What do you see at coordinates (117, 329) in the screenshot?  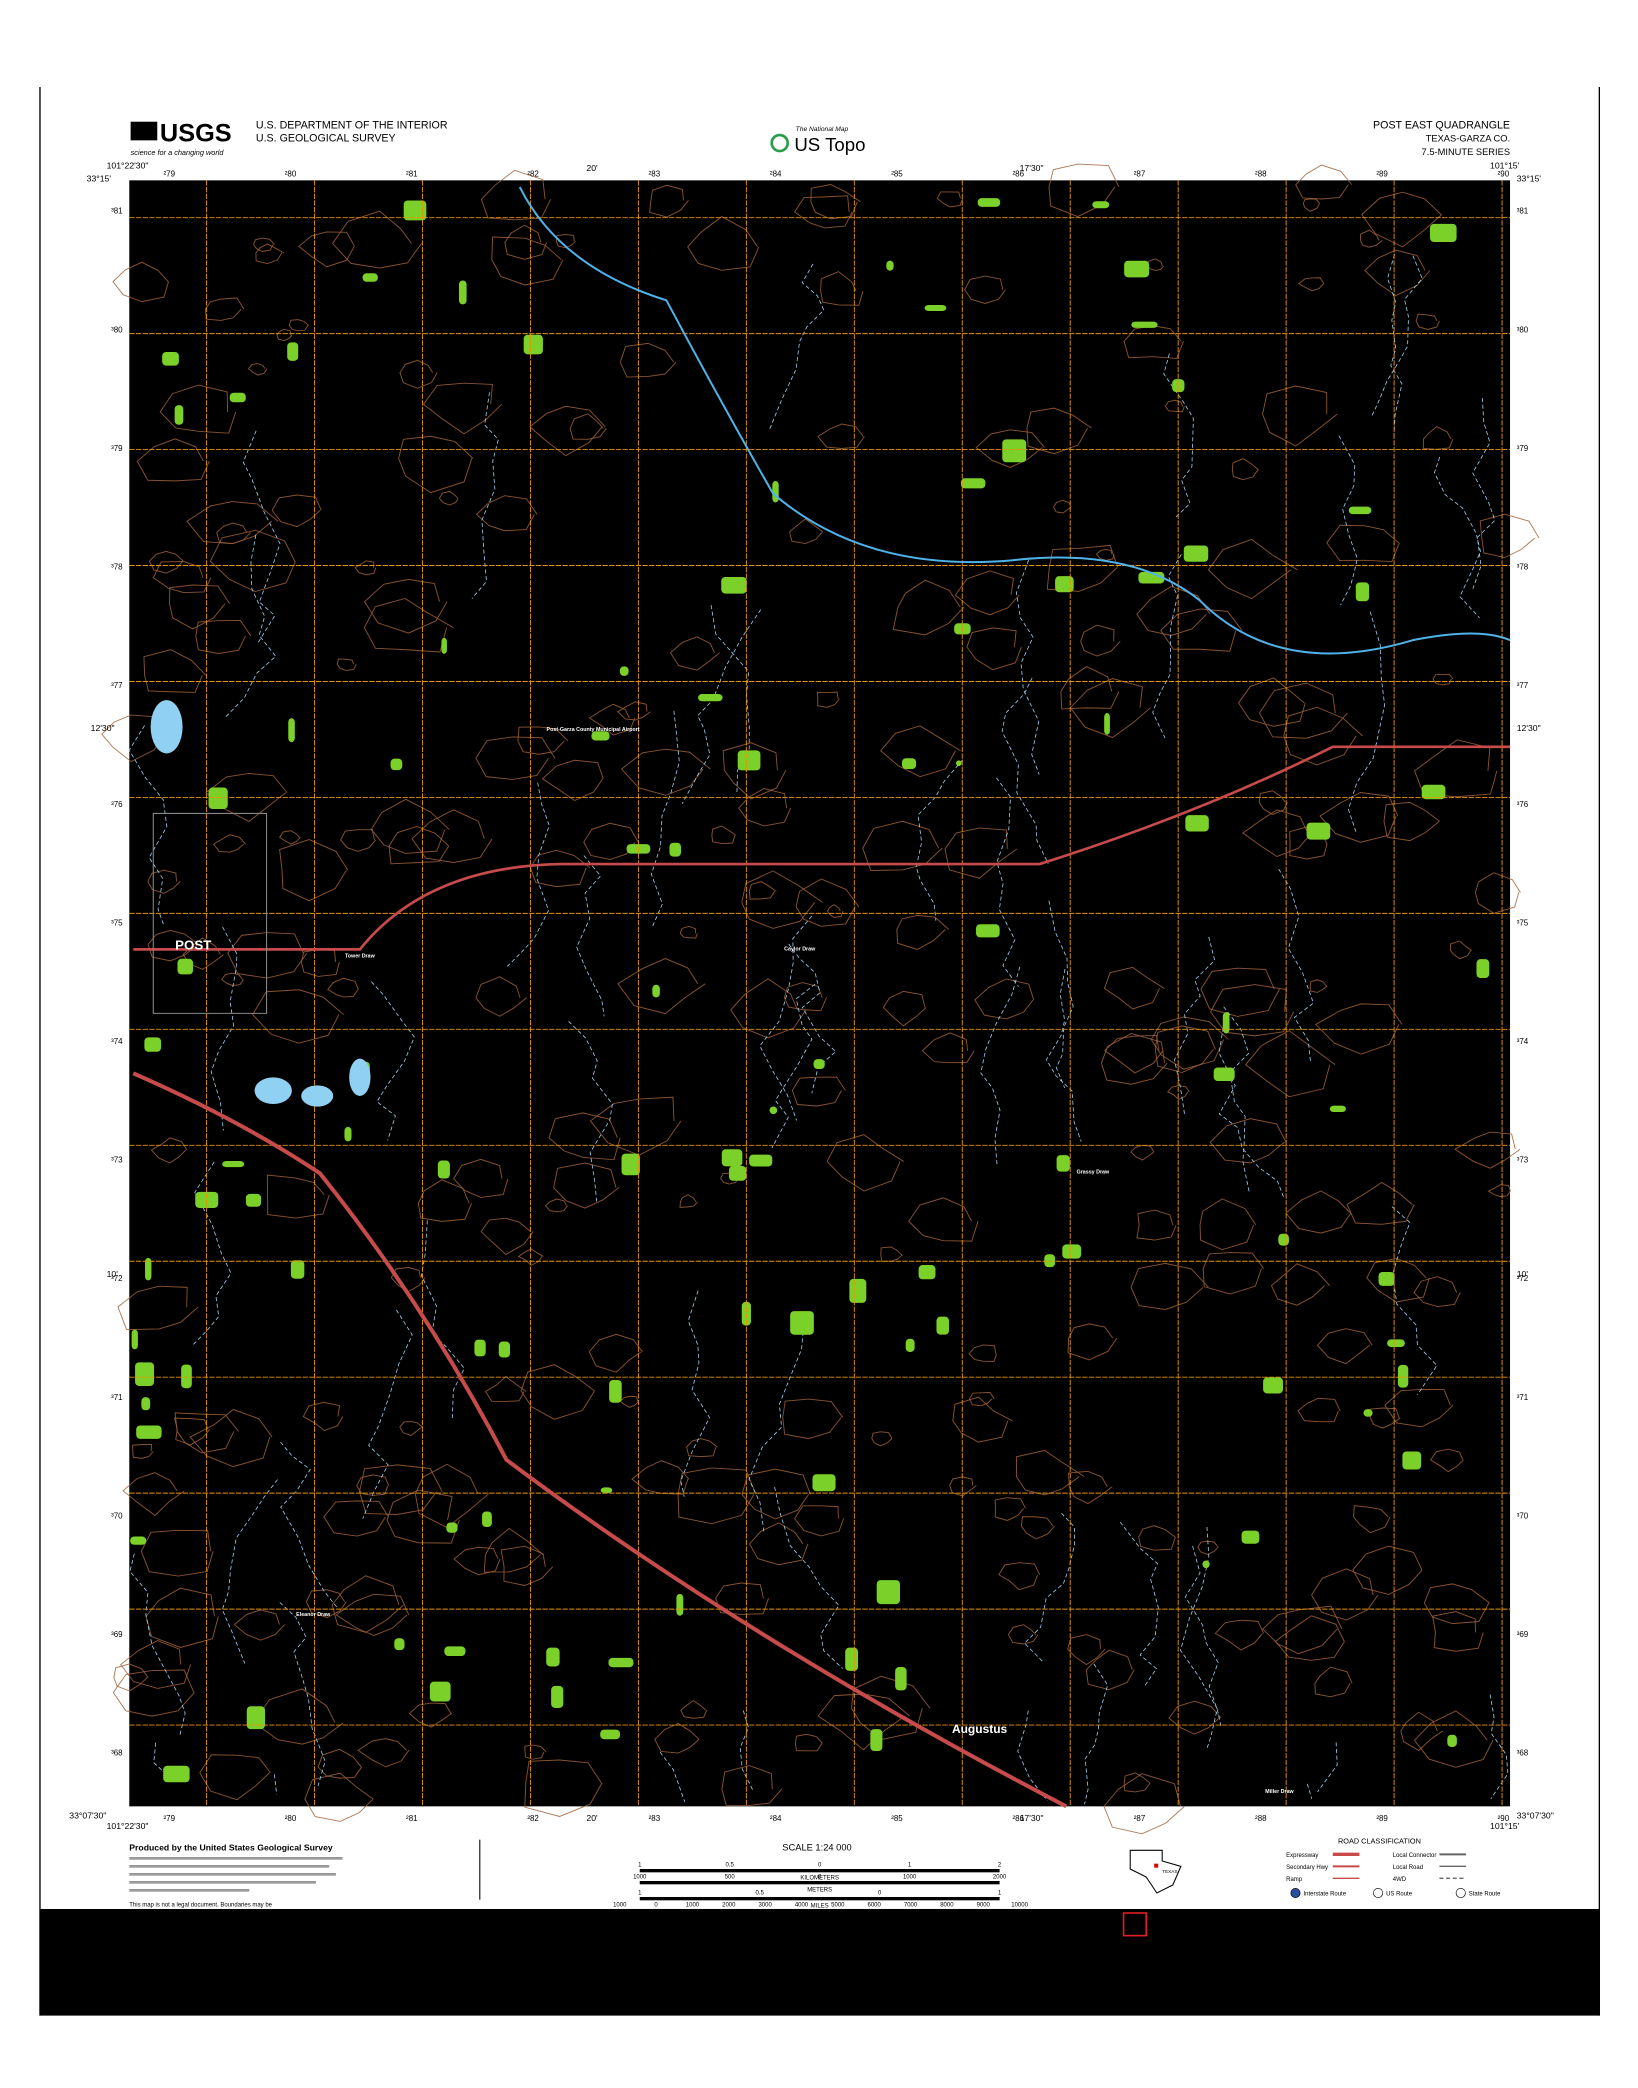 I see `northing-label: ³80` at bounding box center [117, 329].